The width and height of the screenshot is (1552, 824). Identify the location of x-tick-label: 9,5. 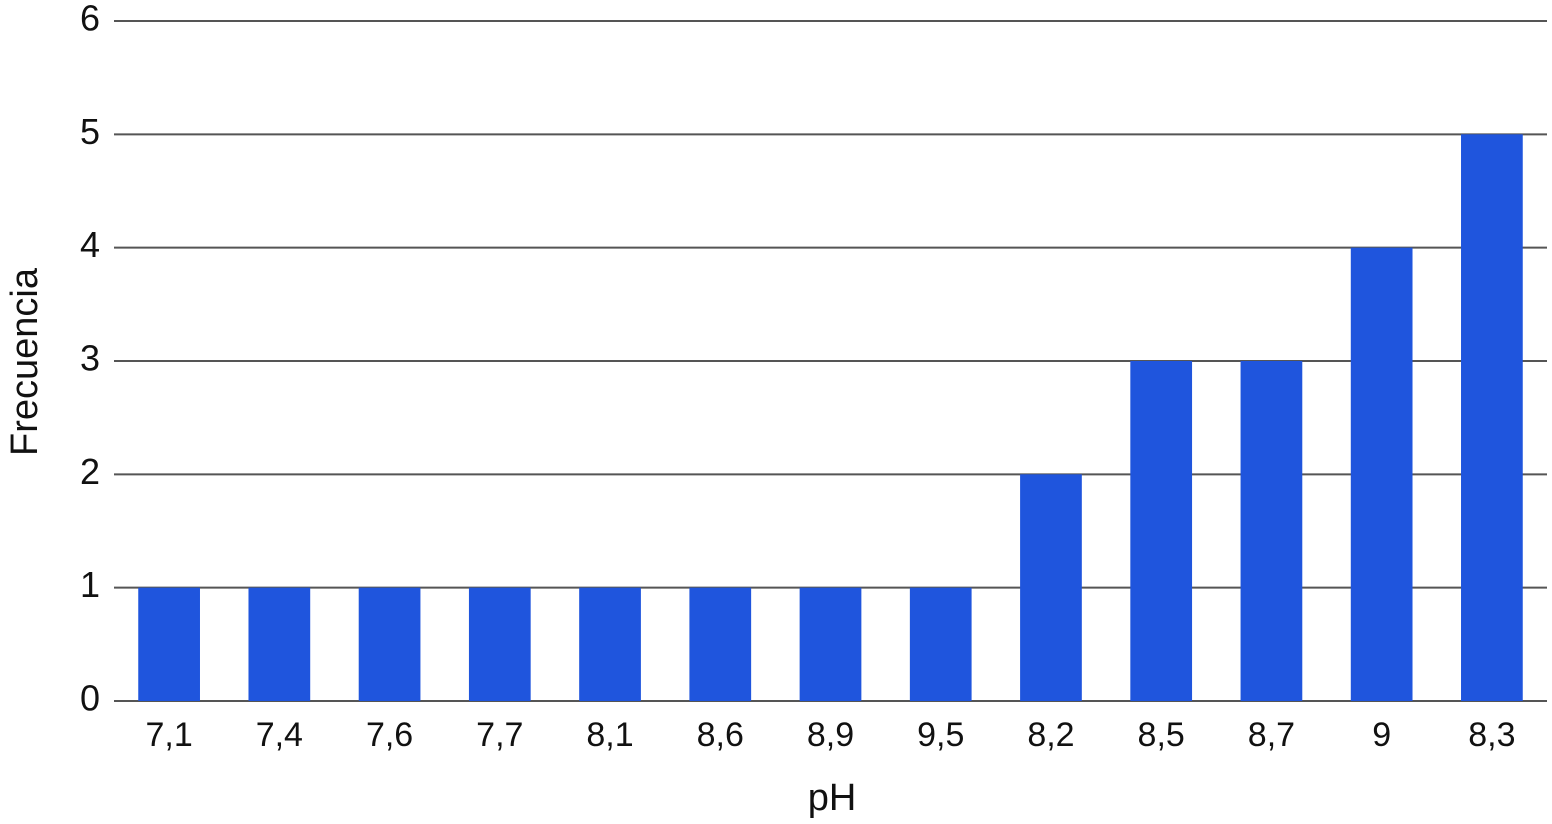
(940, 735).